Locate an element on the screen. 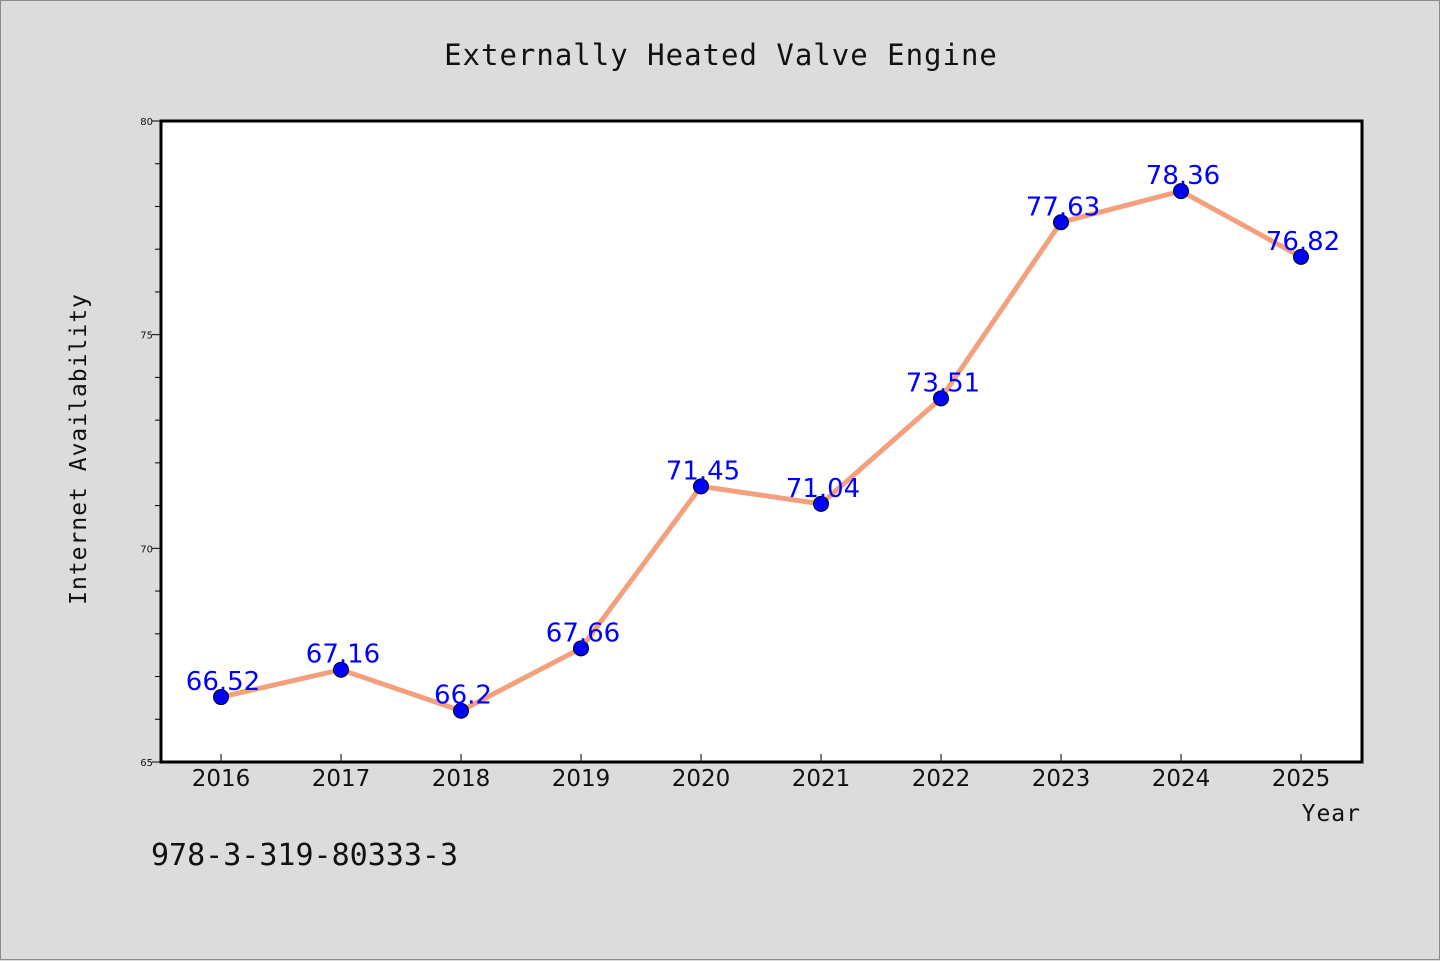 The width and height of the screenshot is (1440, 961). chart-title: Externally Heated Valve Engine is located at coordinates (721, 55).